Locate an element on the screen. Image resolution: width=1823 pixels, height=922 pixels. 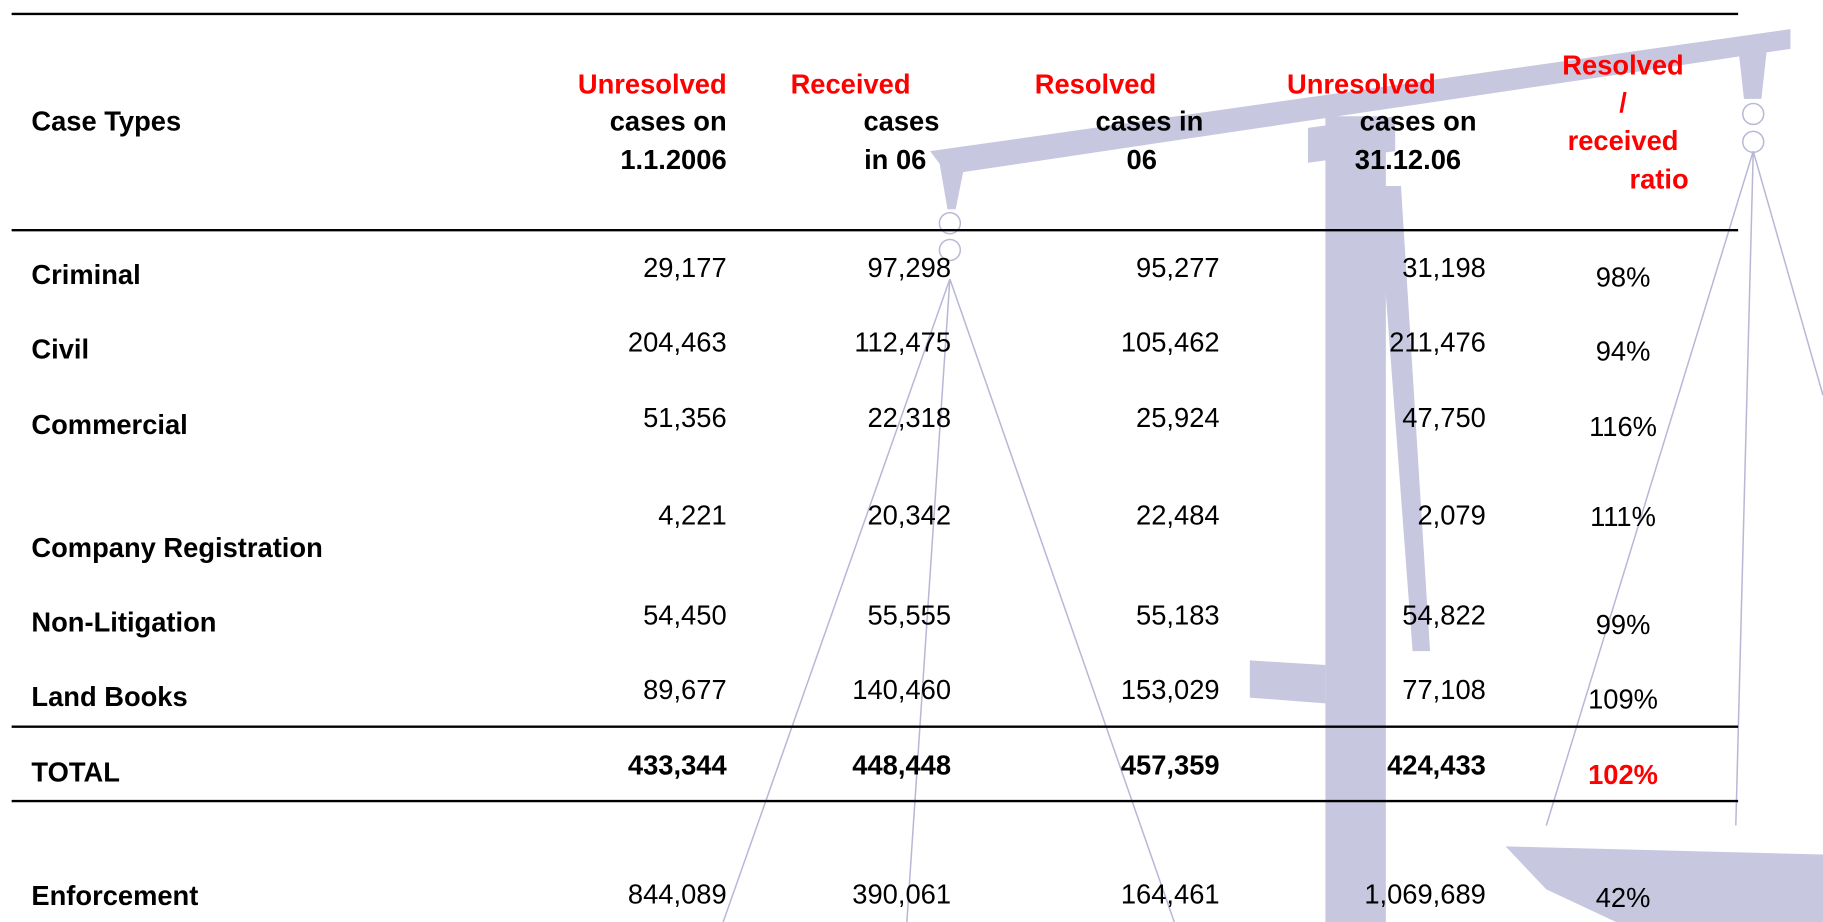
scale-hook-right is located at coordinates (1753, 72).